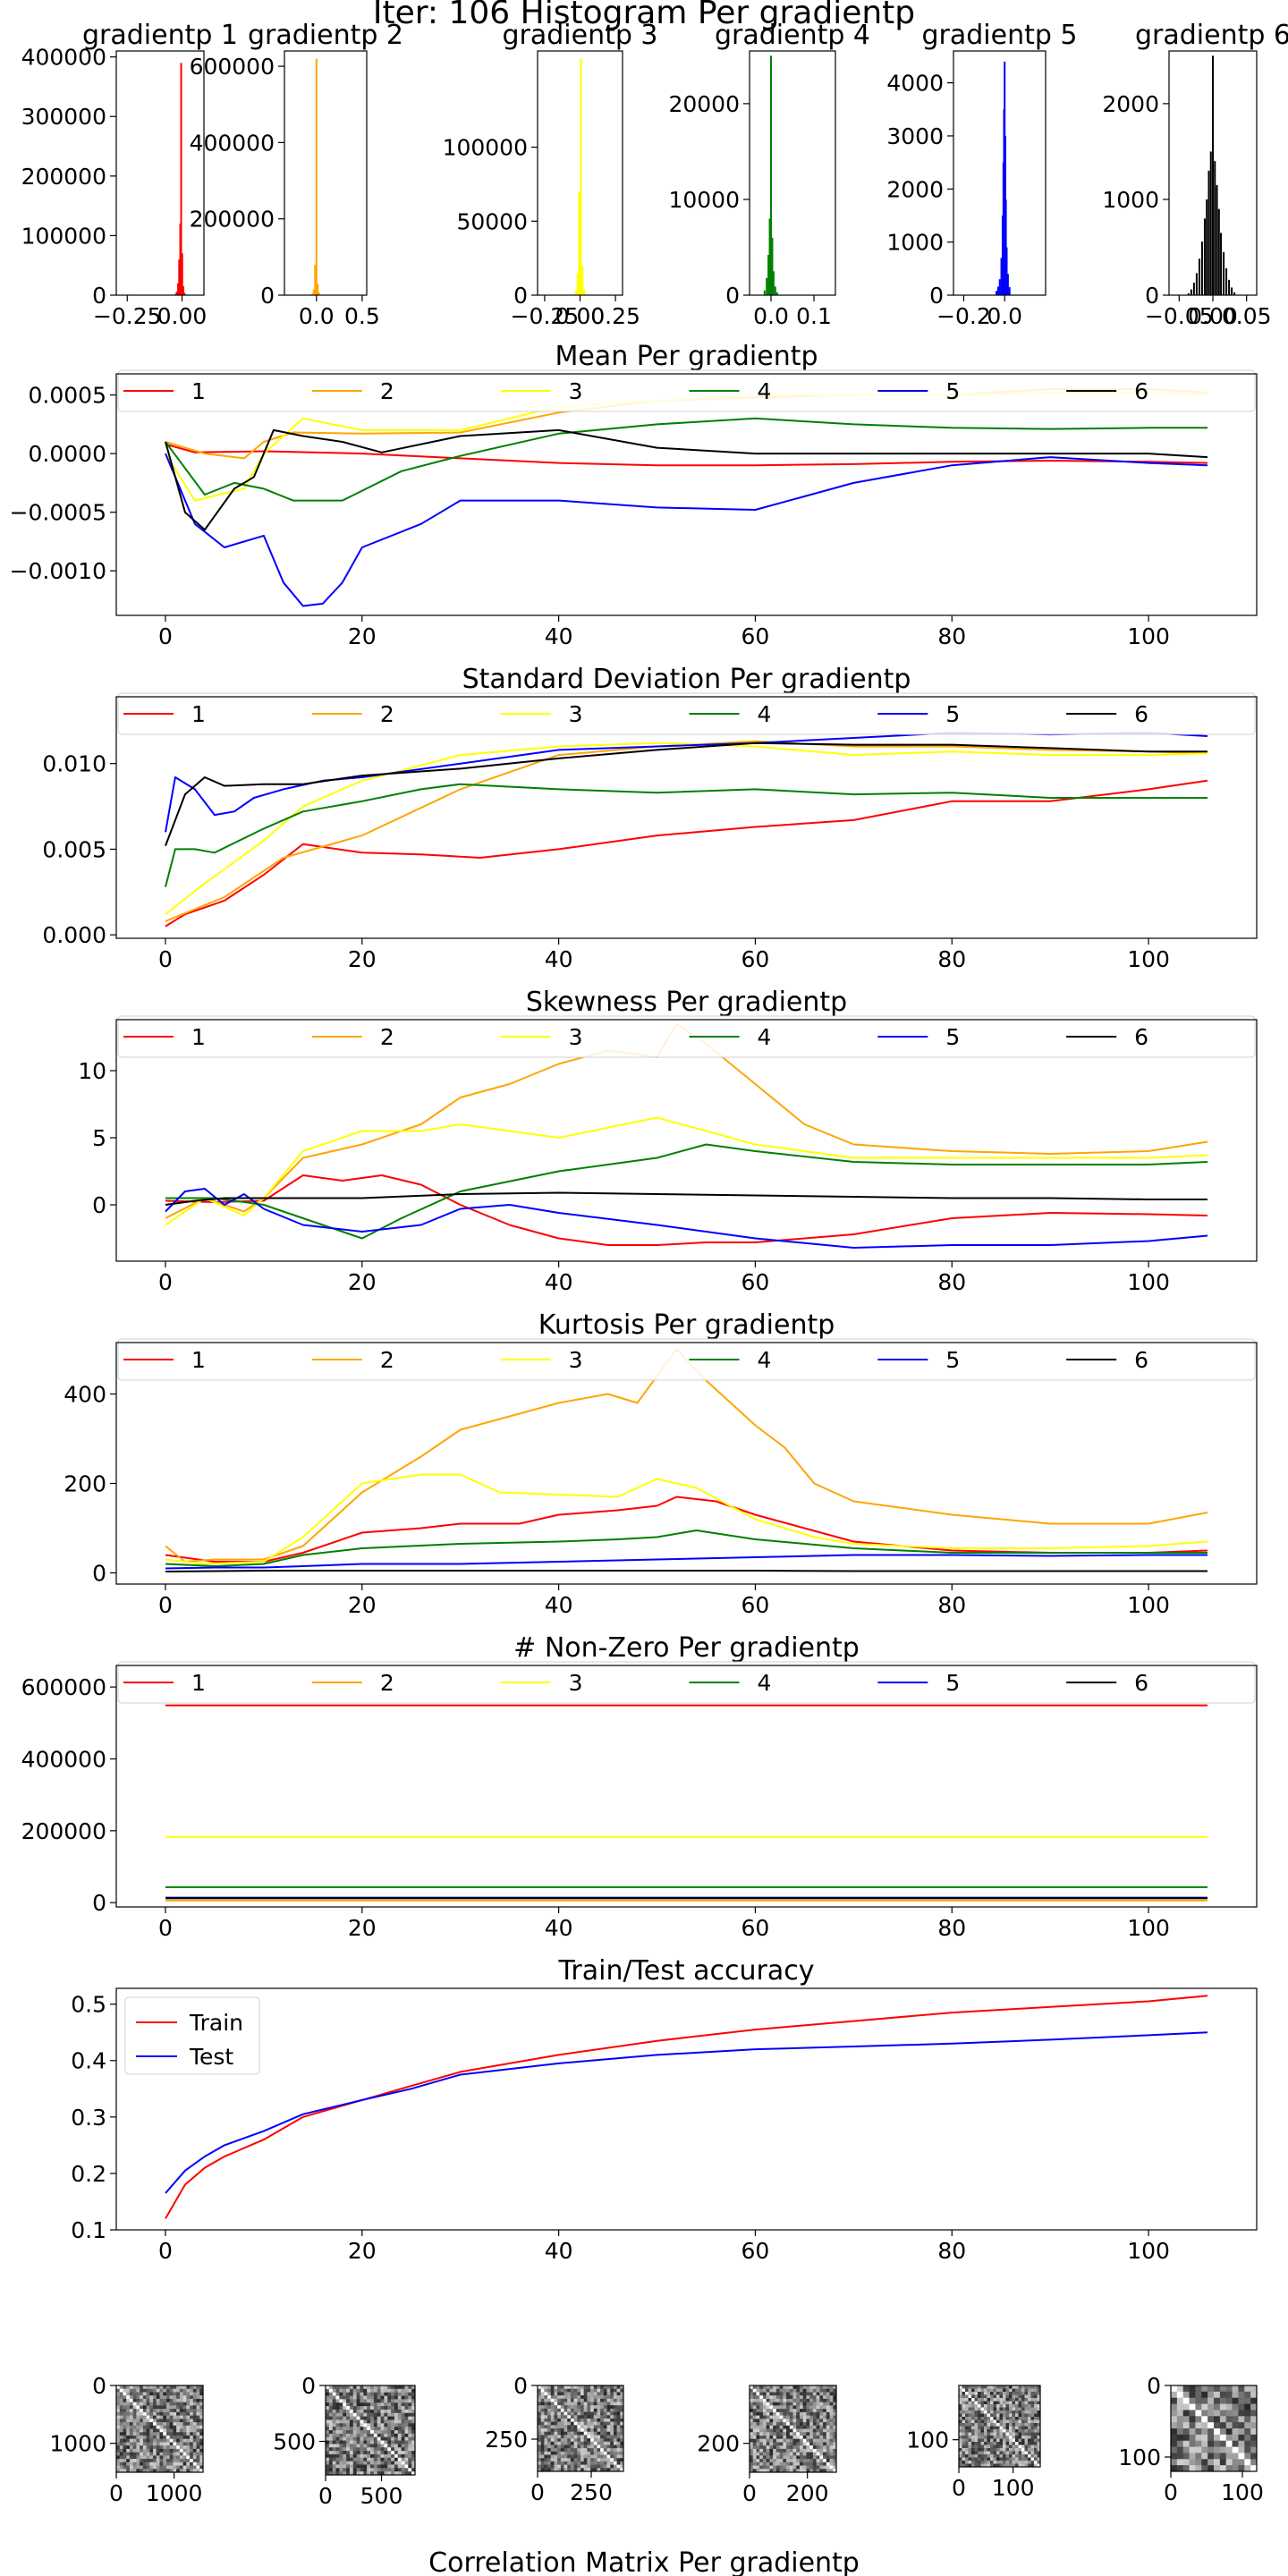  Describe the element at coordinates (1148, 959) in the screenshot. I see `std-xtick-label: 100` at that location.